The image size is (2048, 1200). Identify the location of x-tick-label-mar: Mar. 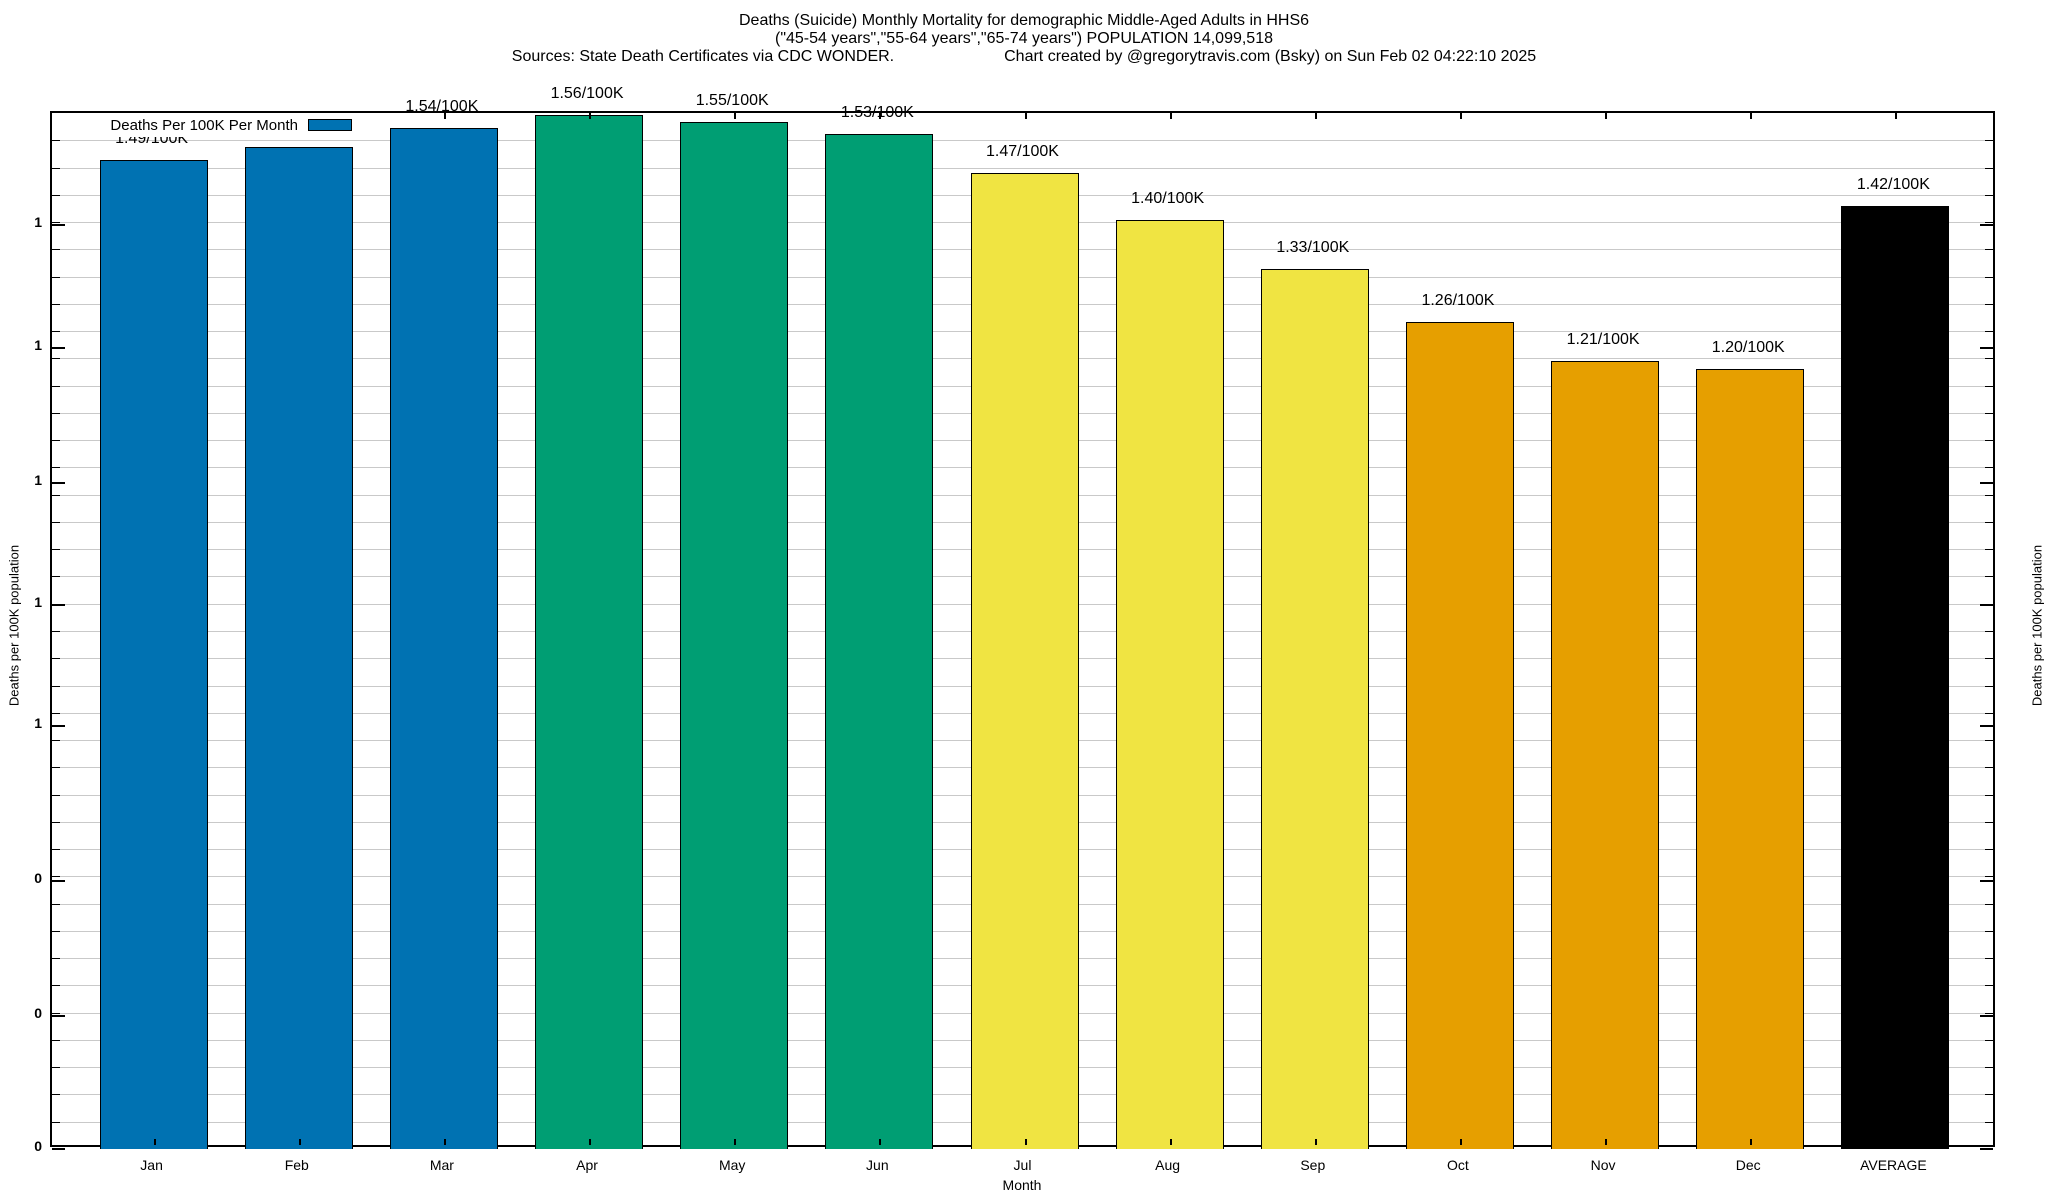
(441, 1165).